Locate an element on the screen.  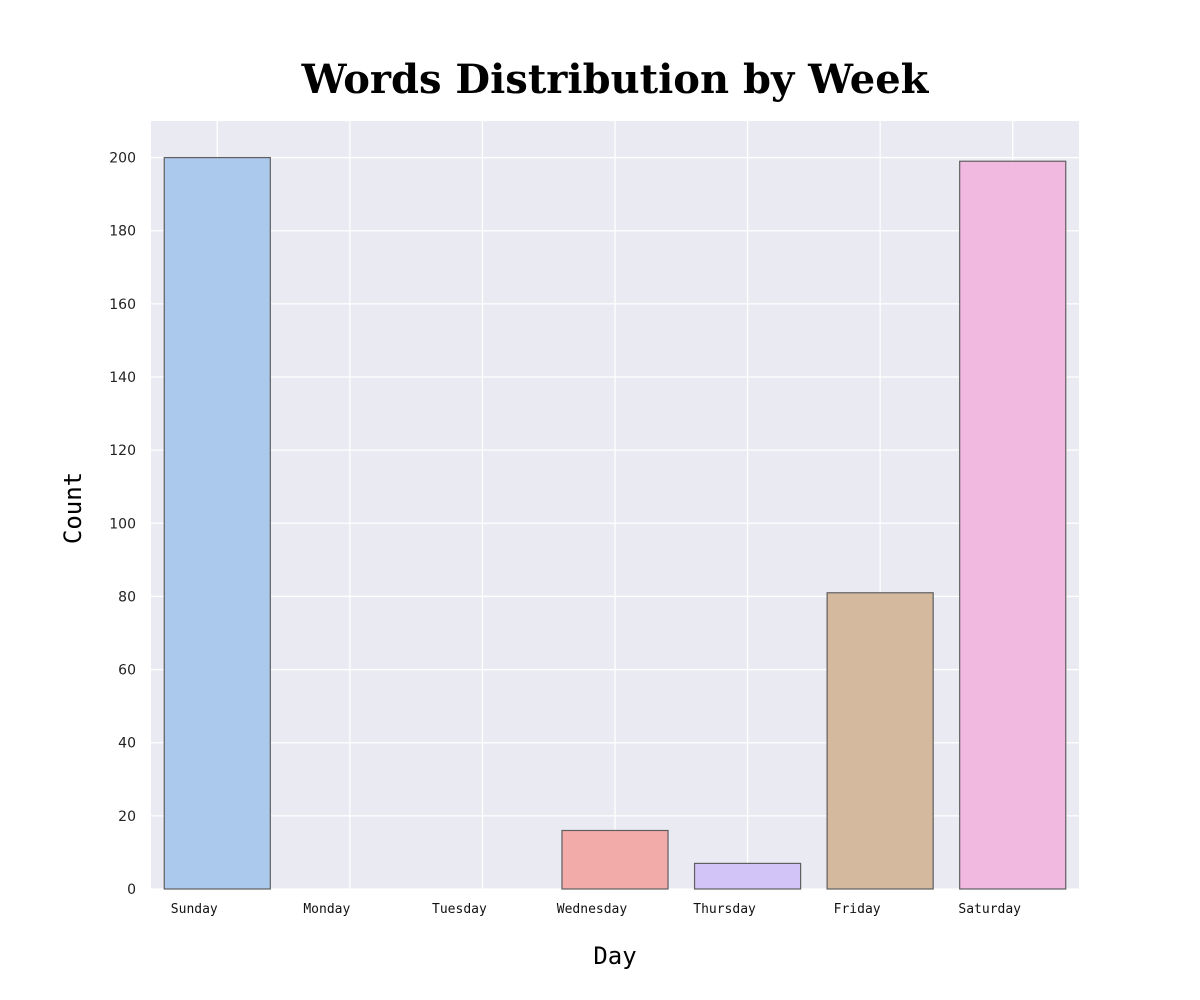
y-tick-label: 80 is located at coordinates (127, 597).